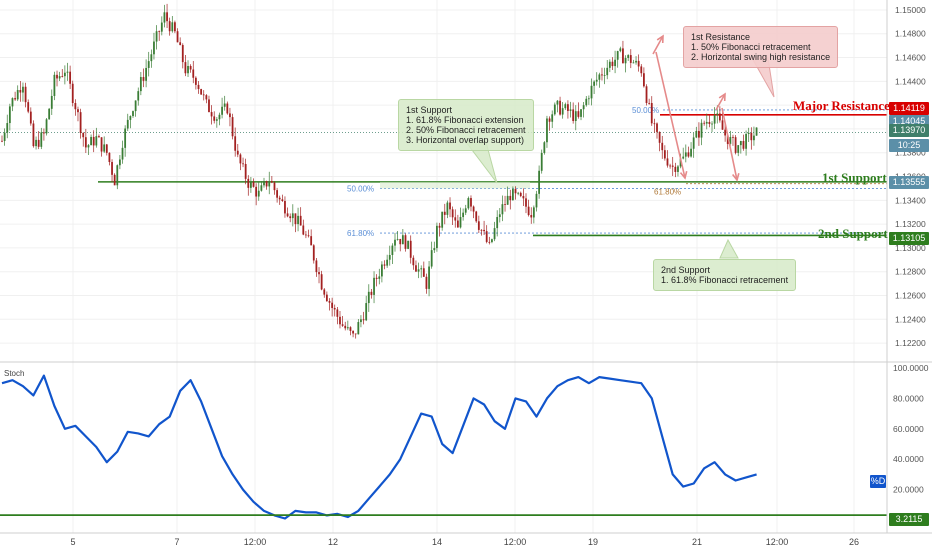 The height and width of the screenshot is (550, 932). I want to click on price-tick-label: 1.14600, so click(910, 58).